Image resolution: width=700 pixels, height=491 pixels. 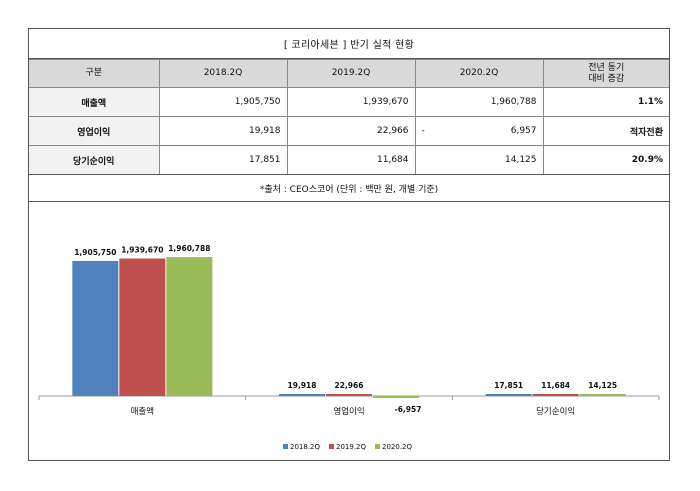 I want to click on bar-2018.2Q-2, so click(x=508, y=395).